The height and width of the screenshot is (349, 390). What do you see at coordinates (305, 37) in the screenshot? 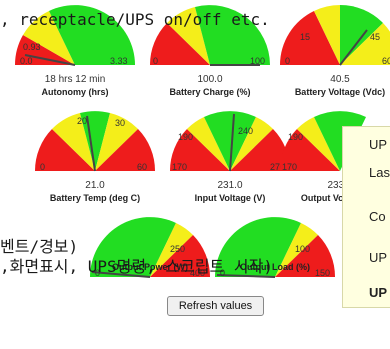
I see `tick-label: 15` at bounding box center [305, 37].